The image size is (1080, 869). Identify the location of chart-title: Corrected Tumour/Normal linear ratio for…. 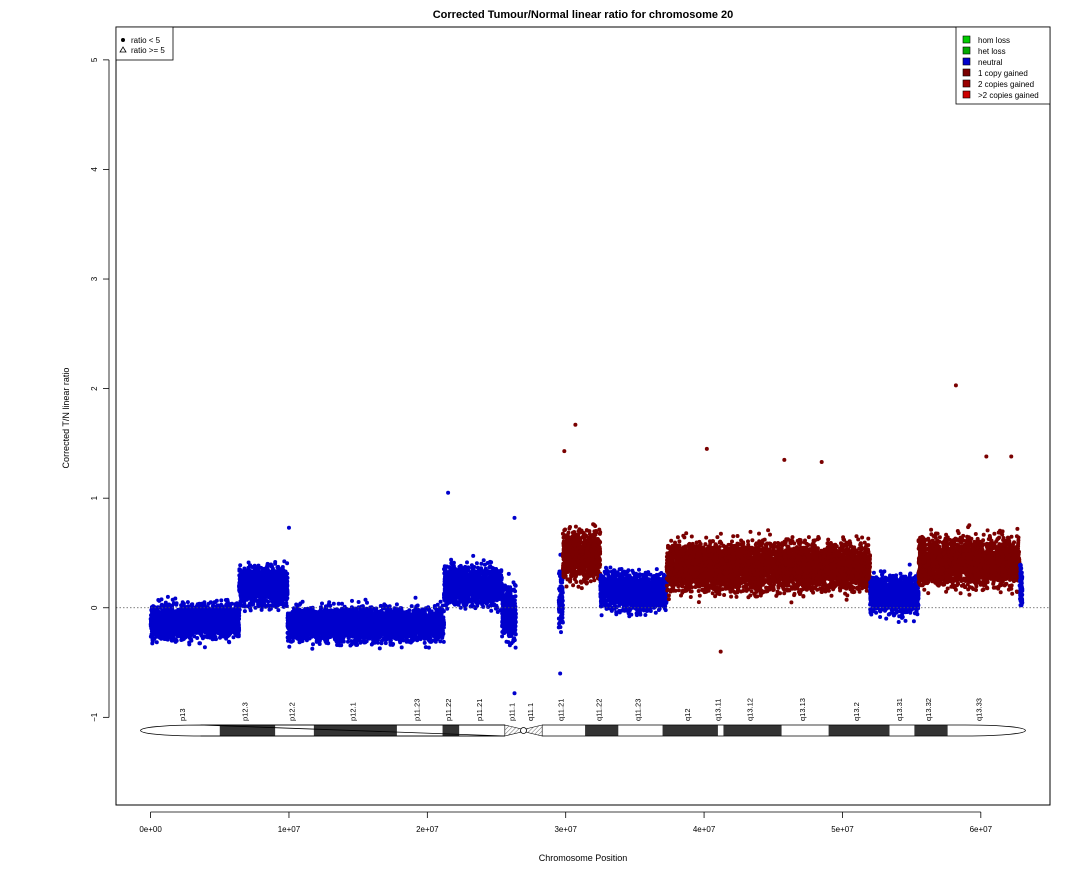
(583, 15).